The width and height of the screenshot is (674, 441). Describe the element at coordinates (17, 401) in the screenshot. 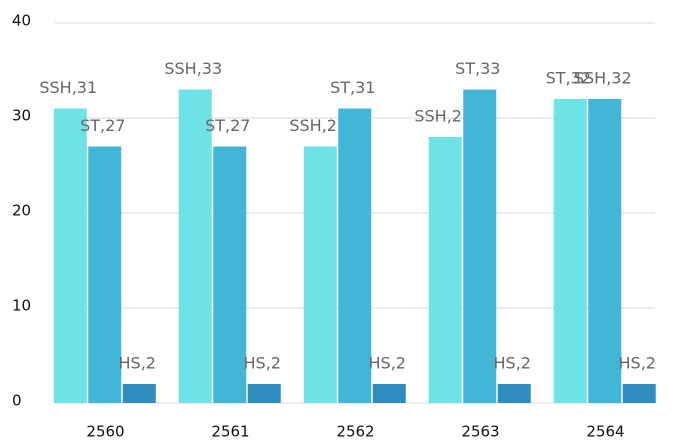

I see `y-tick-label: 0` at that location.